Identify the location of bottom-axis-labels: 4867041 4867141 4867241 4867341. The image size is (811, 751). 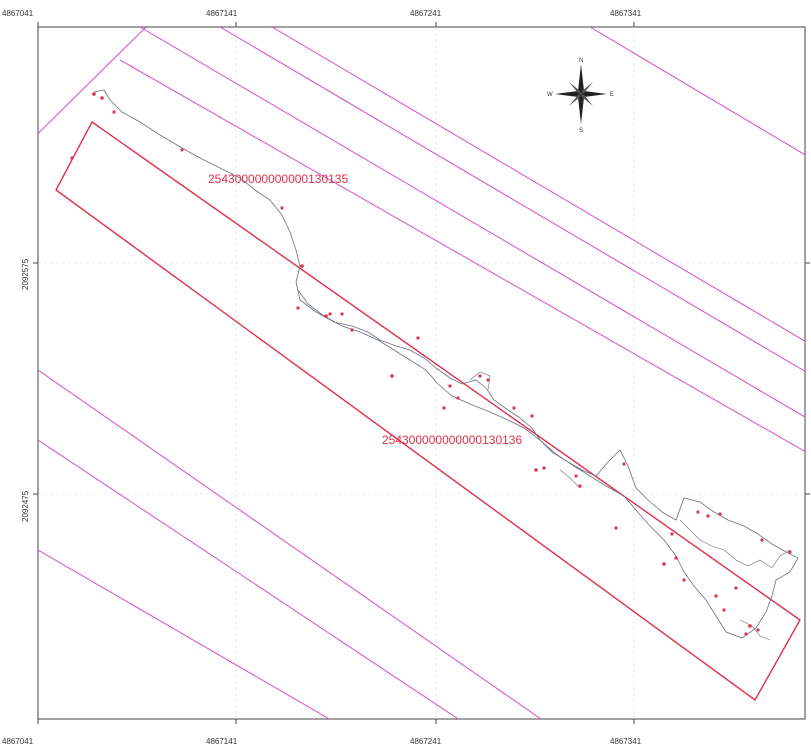
(322, 741).